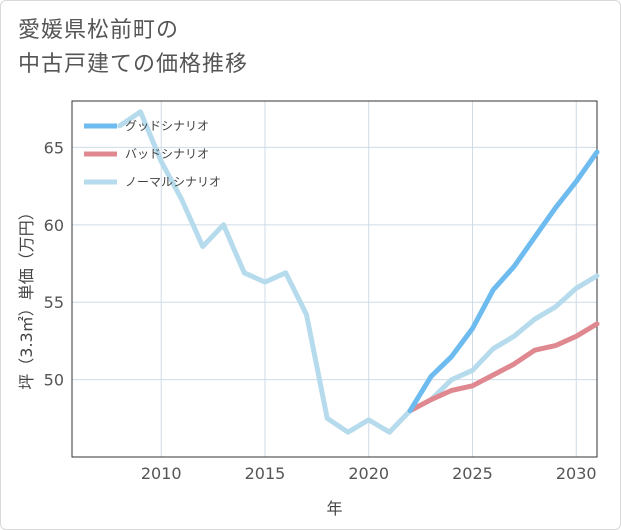 This screenshot has height=530, width=621. What do you see at coordinates (133, 48) in the screenshot?
I see `chart-title: 愛媛県松前町の 中古戸建ての価格推移` at bounding box center [133, 48].